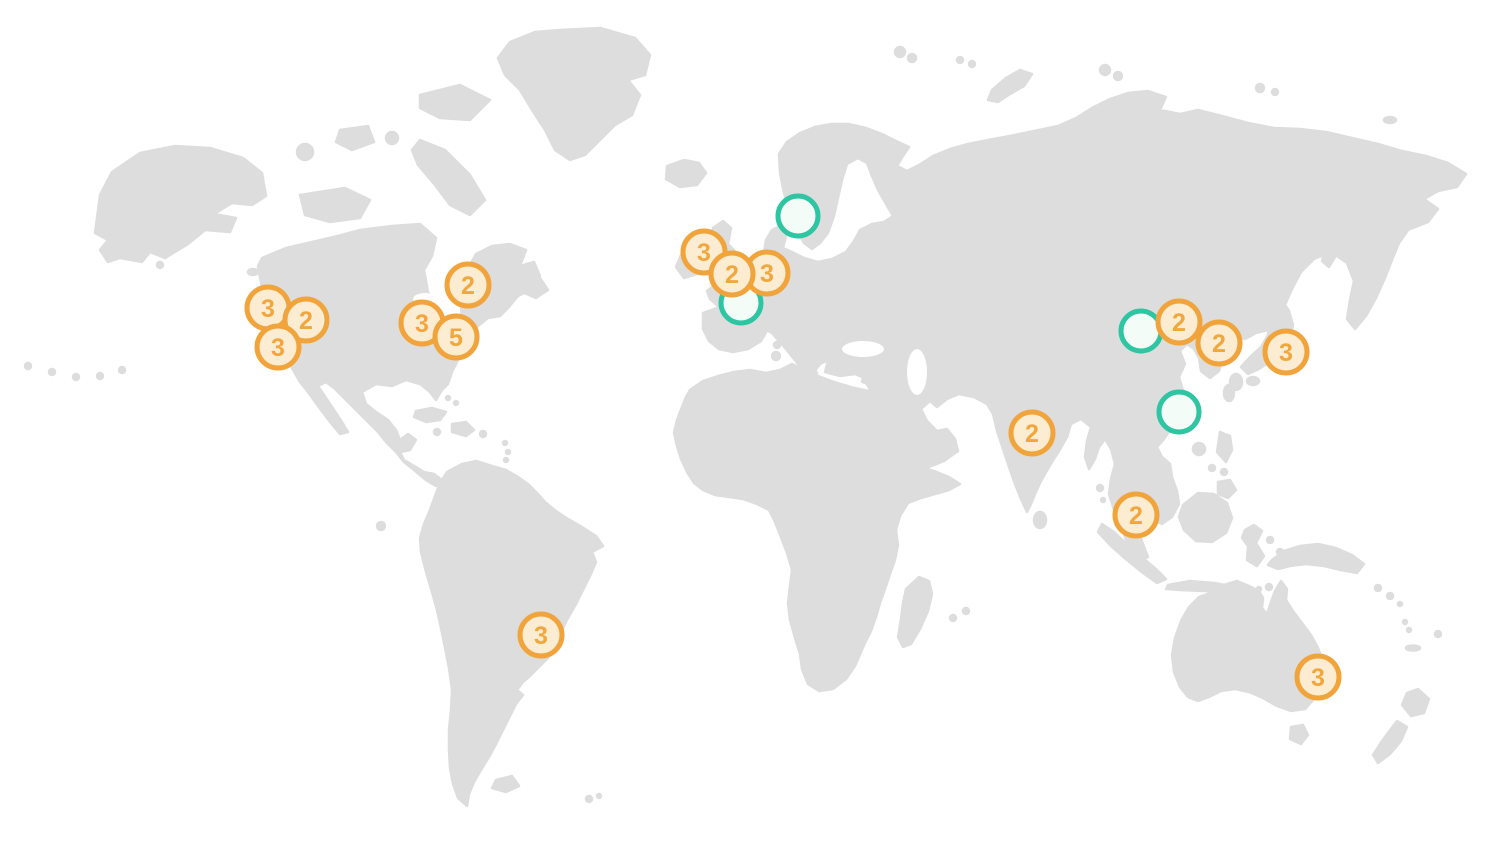 This screenshot has height=850, width=1500. I want to click on mindanao, so click(1227, 489).